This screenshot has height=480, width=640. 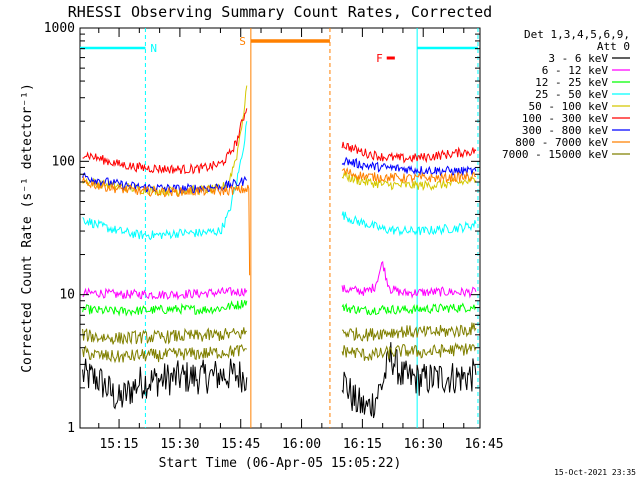 I want to click on legend-label-4: 50 - 100 keV, so click(x=569, y=106).